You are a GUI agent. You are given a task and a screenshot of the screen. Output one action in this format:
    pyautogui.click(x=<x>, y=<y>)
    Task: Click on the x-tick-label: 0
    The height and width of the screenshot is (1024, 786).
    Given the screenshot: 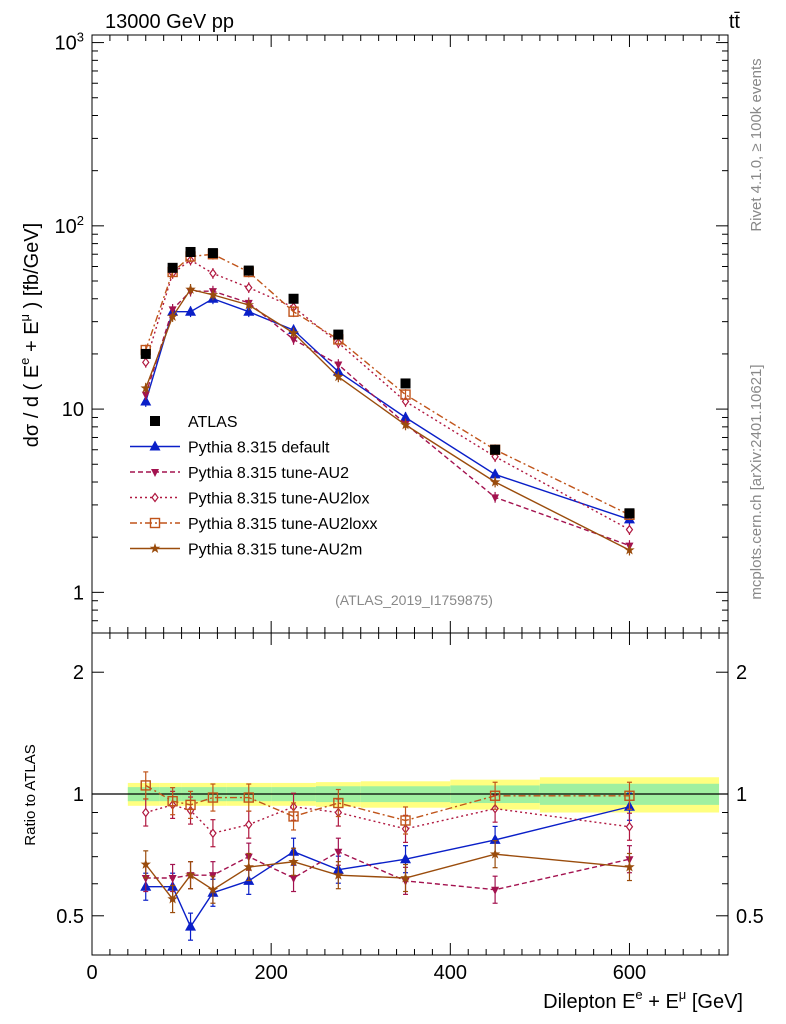 What is the action you would take?
    pyautogui.click(x=91, y=973)
    